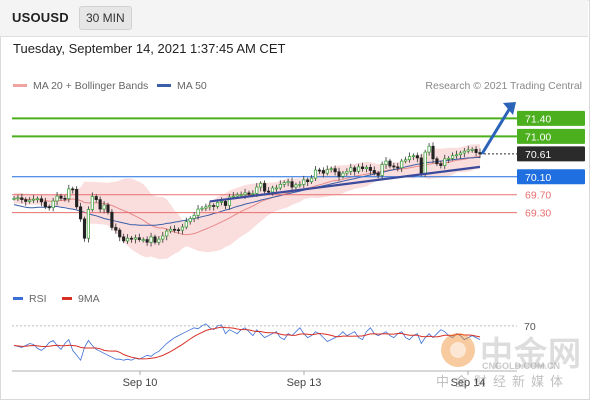 This screenshot has height=400, width=590. Describe the element at coordinates (38, 299) in the screenshot. I see `legend-rsi-label: RSI` at that location.